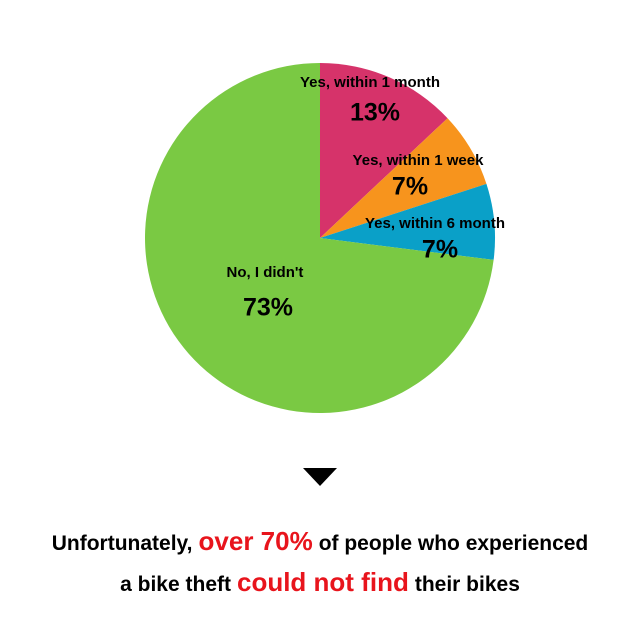 The width and height of the screenshot is (640, 640). I want to click on caption-text: of people who experienced, so click(453, 543).